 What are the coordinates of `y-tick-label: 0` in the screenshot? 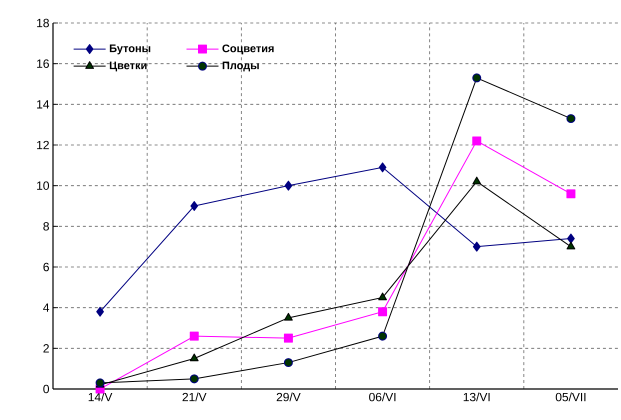 It's located at (46, 389).